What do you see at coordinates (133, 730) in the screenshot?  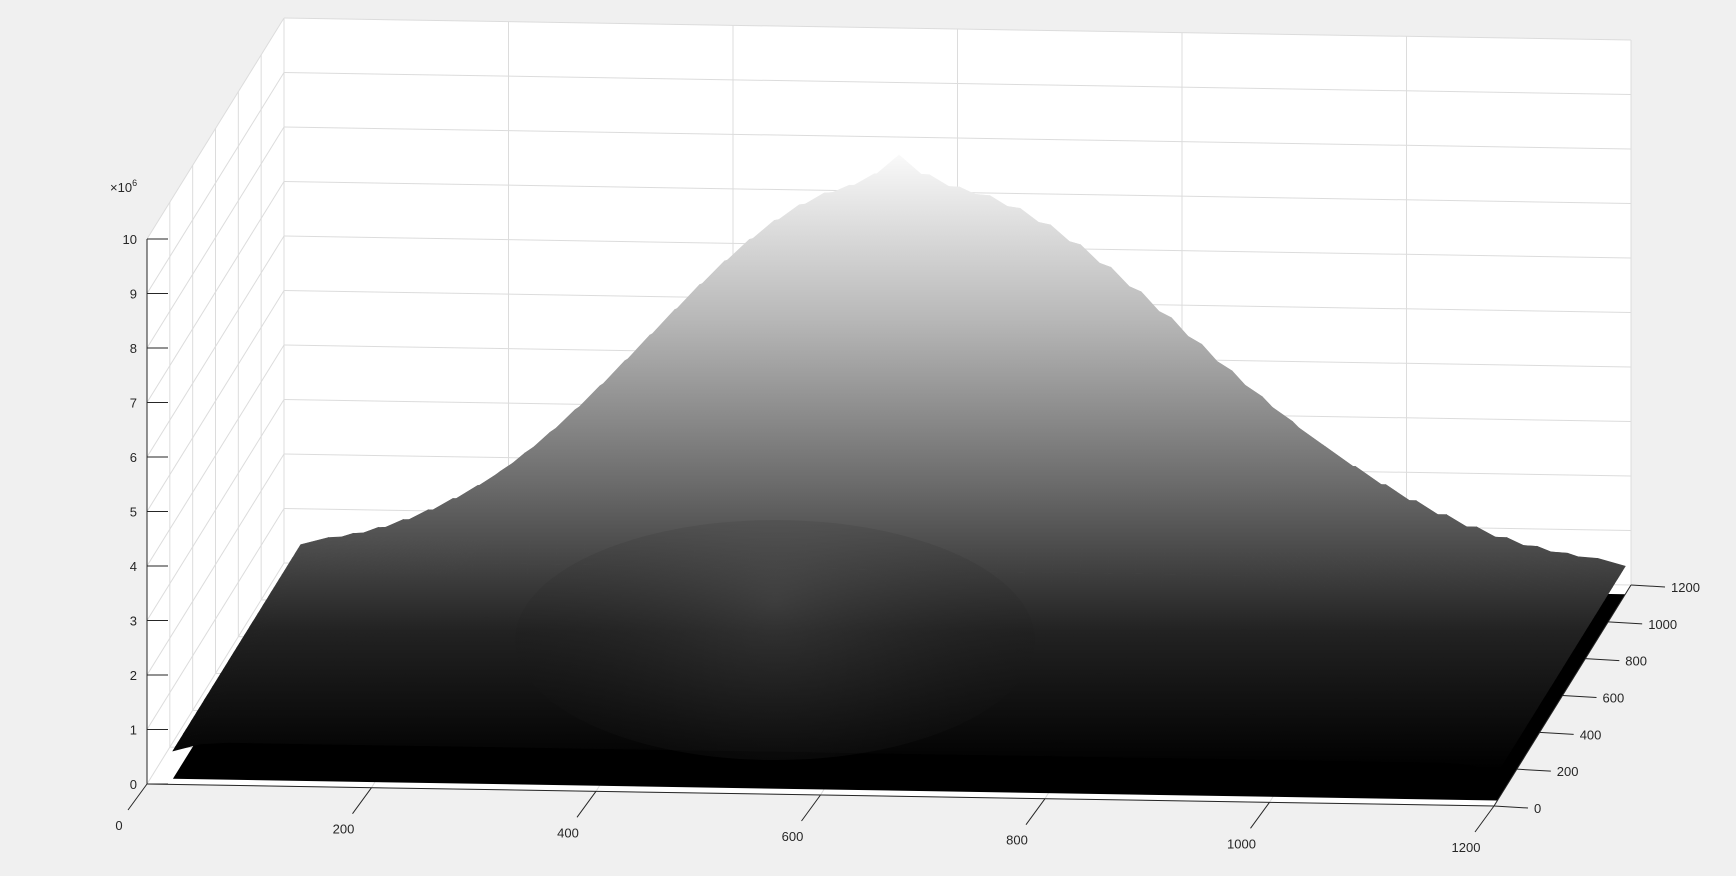 I see `z-tick-label-1: 1` at bounding box center [133, 730].